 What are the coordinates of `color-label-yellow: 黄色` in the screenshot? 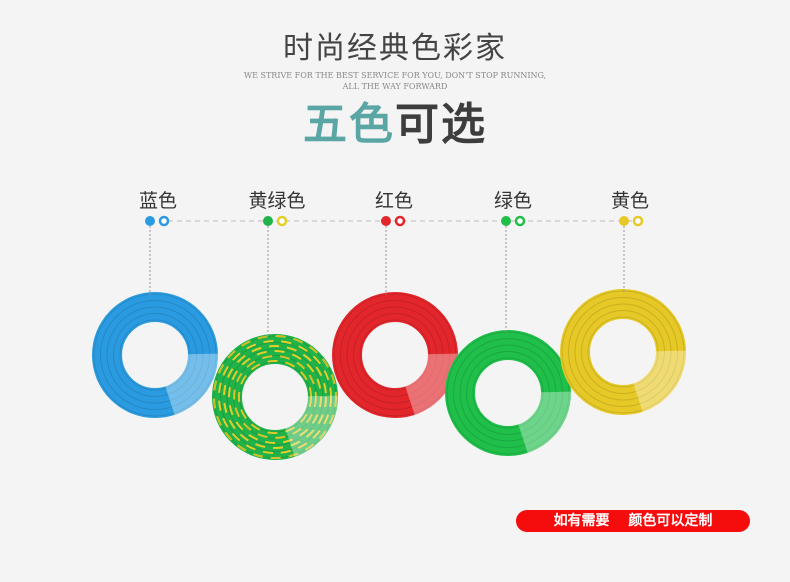 It's located at (630, 201).